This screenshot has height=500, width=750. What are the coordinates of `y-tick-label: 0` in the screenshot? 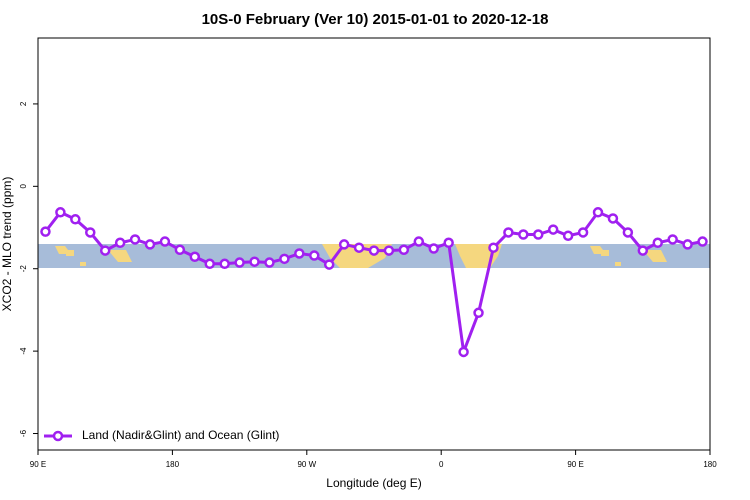 It's located at (23, 186).